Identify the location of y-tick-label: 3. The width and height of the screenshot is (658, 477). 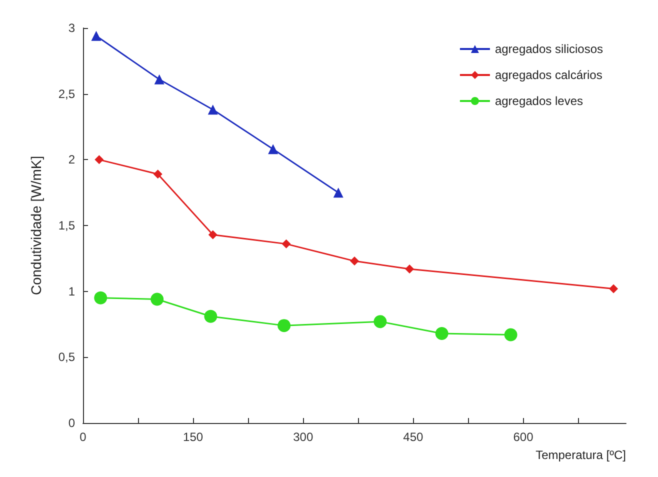
(72, 28).